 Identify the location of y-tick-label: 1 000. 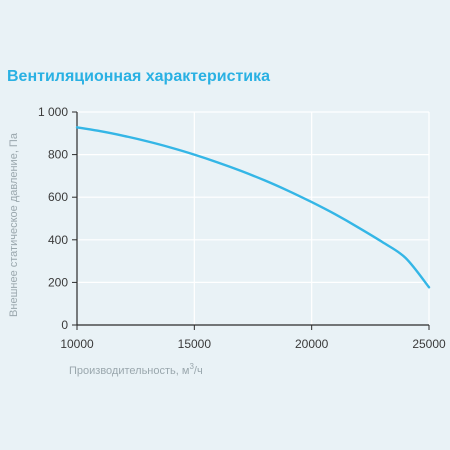
(53, 112).